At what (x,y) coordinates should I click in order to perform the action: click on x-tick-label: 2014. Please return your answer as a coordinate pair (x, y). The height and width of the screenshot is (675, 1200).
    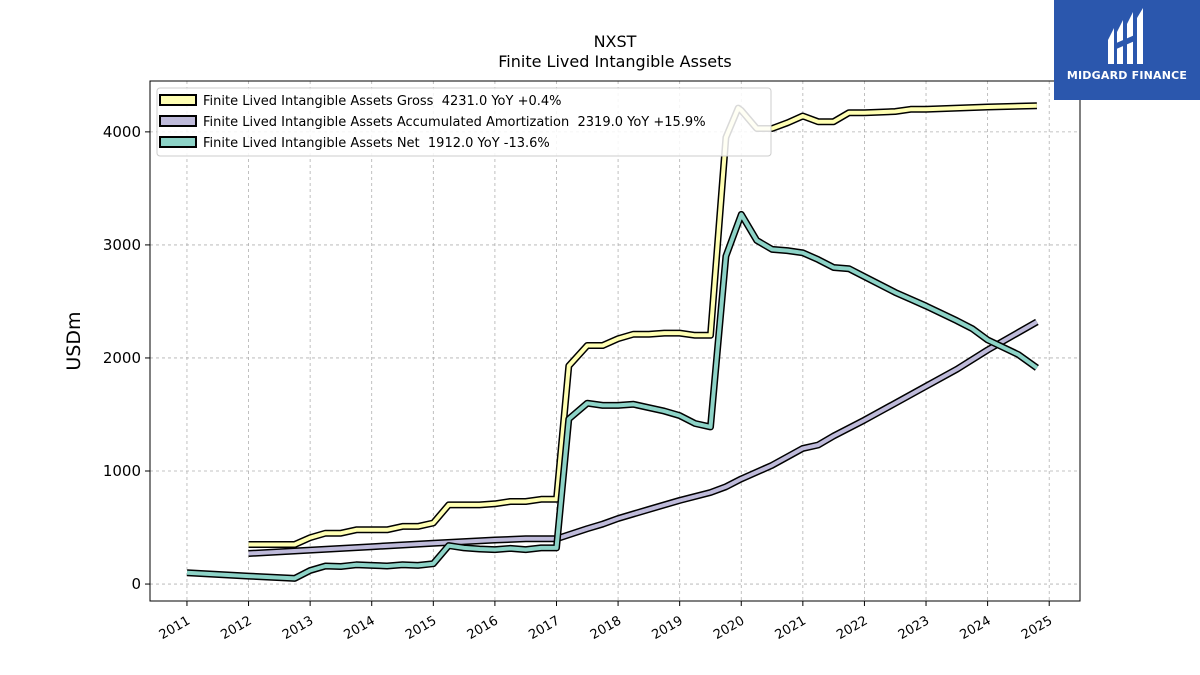
    Looking at the image, I should click on (360, 628).